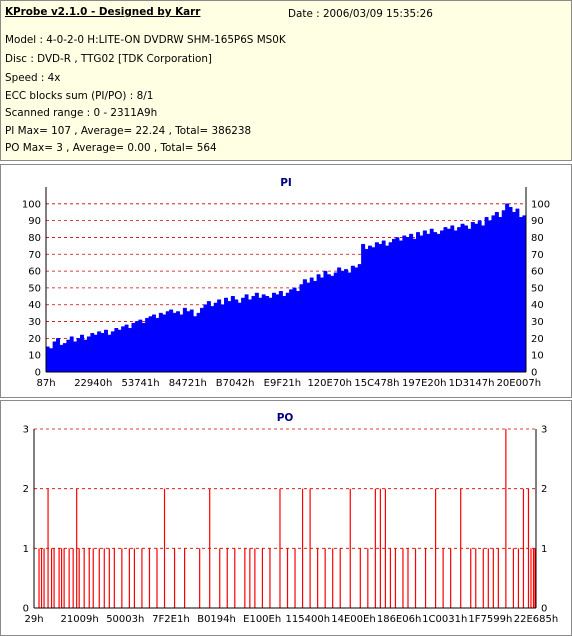  What do you see at coordinates (537, 272) in the screenshot?
I see `y-tick-label-right: 60` at bounding box center [537, 272].